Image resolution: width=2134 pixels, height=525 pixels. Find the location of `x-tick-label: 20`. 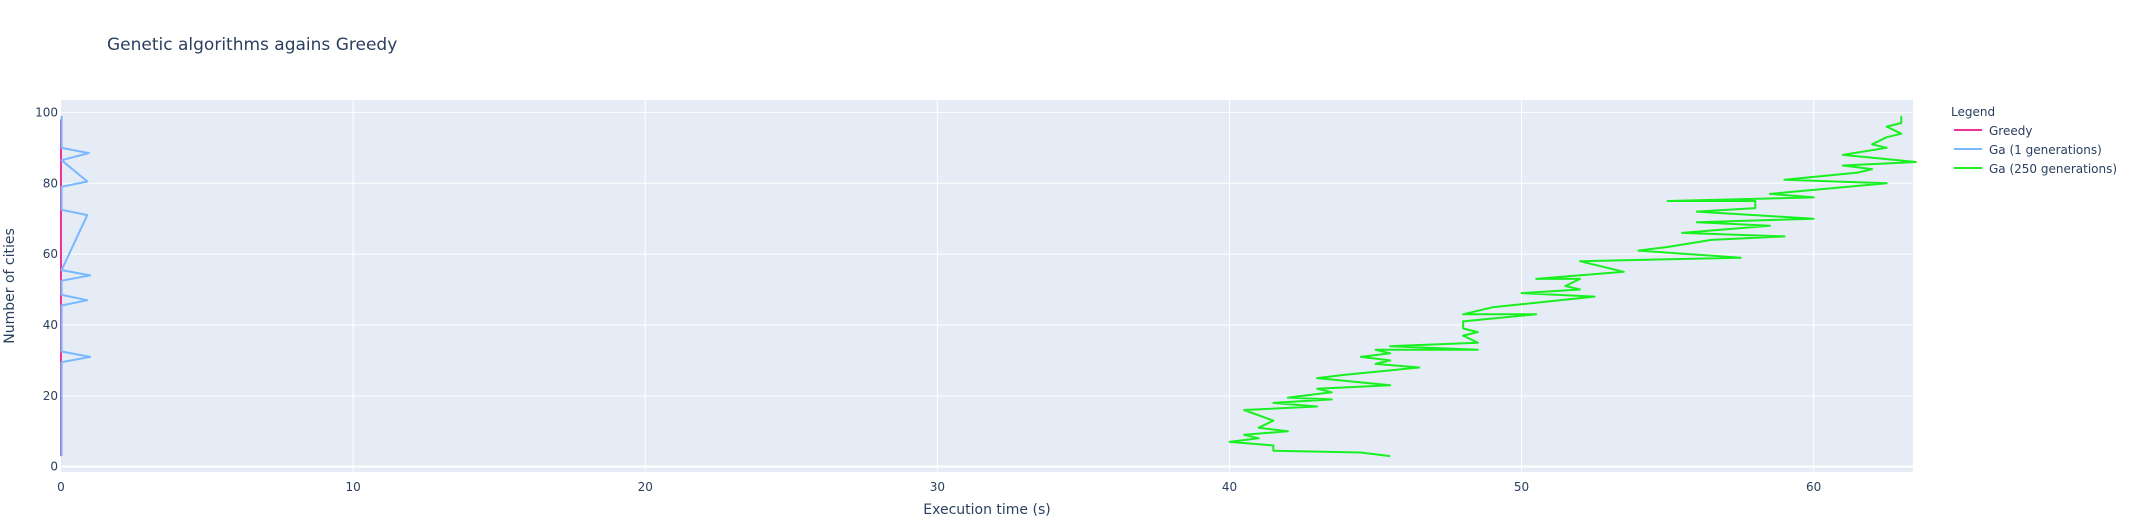

x-tick-label: 20 is located at coordinates (645, 487).